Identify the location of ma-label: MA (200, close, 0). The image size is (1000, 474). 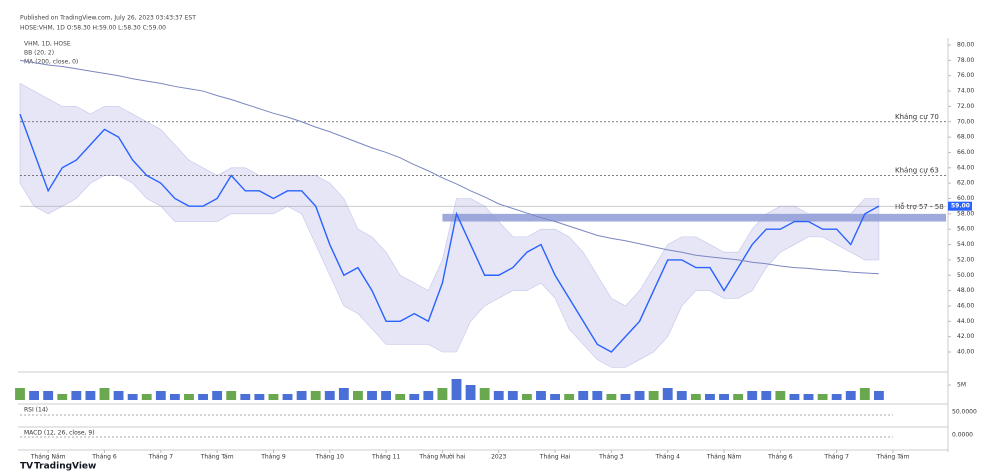
(51, 62).